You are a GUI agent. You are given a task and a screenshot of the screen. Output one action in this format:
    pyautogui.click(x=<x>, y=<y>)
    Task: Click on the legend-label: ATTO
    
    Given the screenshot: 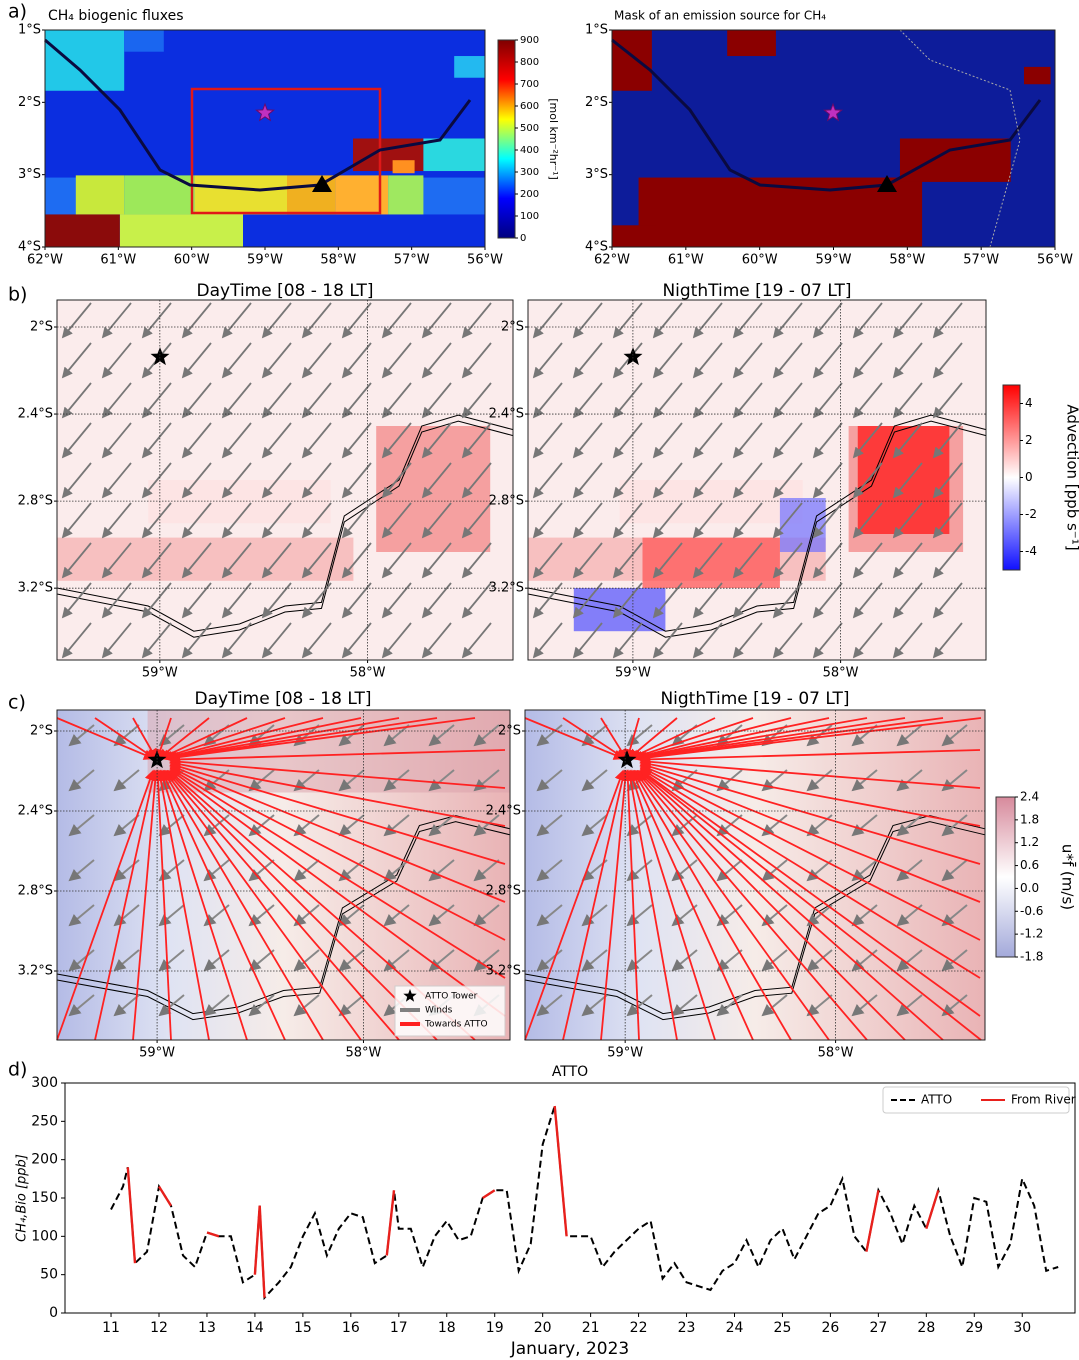 What is the action you would take?
    pyautogui.click(x=936, y=1100)
    